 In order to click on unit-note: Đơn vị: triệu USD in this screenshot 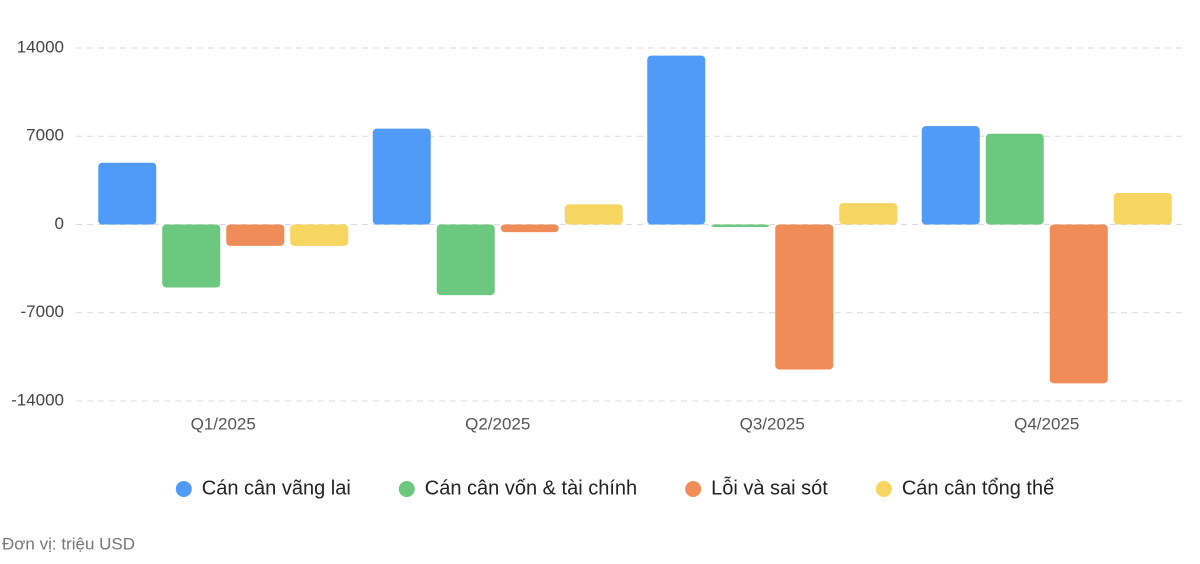, I will do `click(68, 543)`.